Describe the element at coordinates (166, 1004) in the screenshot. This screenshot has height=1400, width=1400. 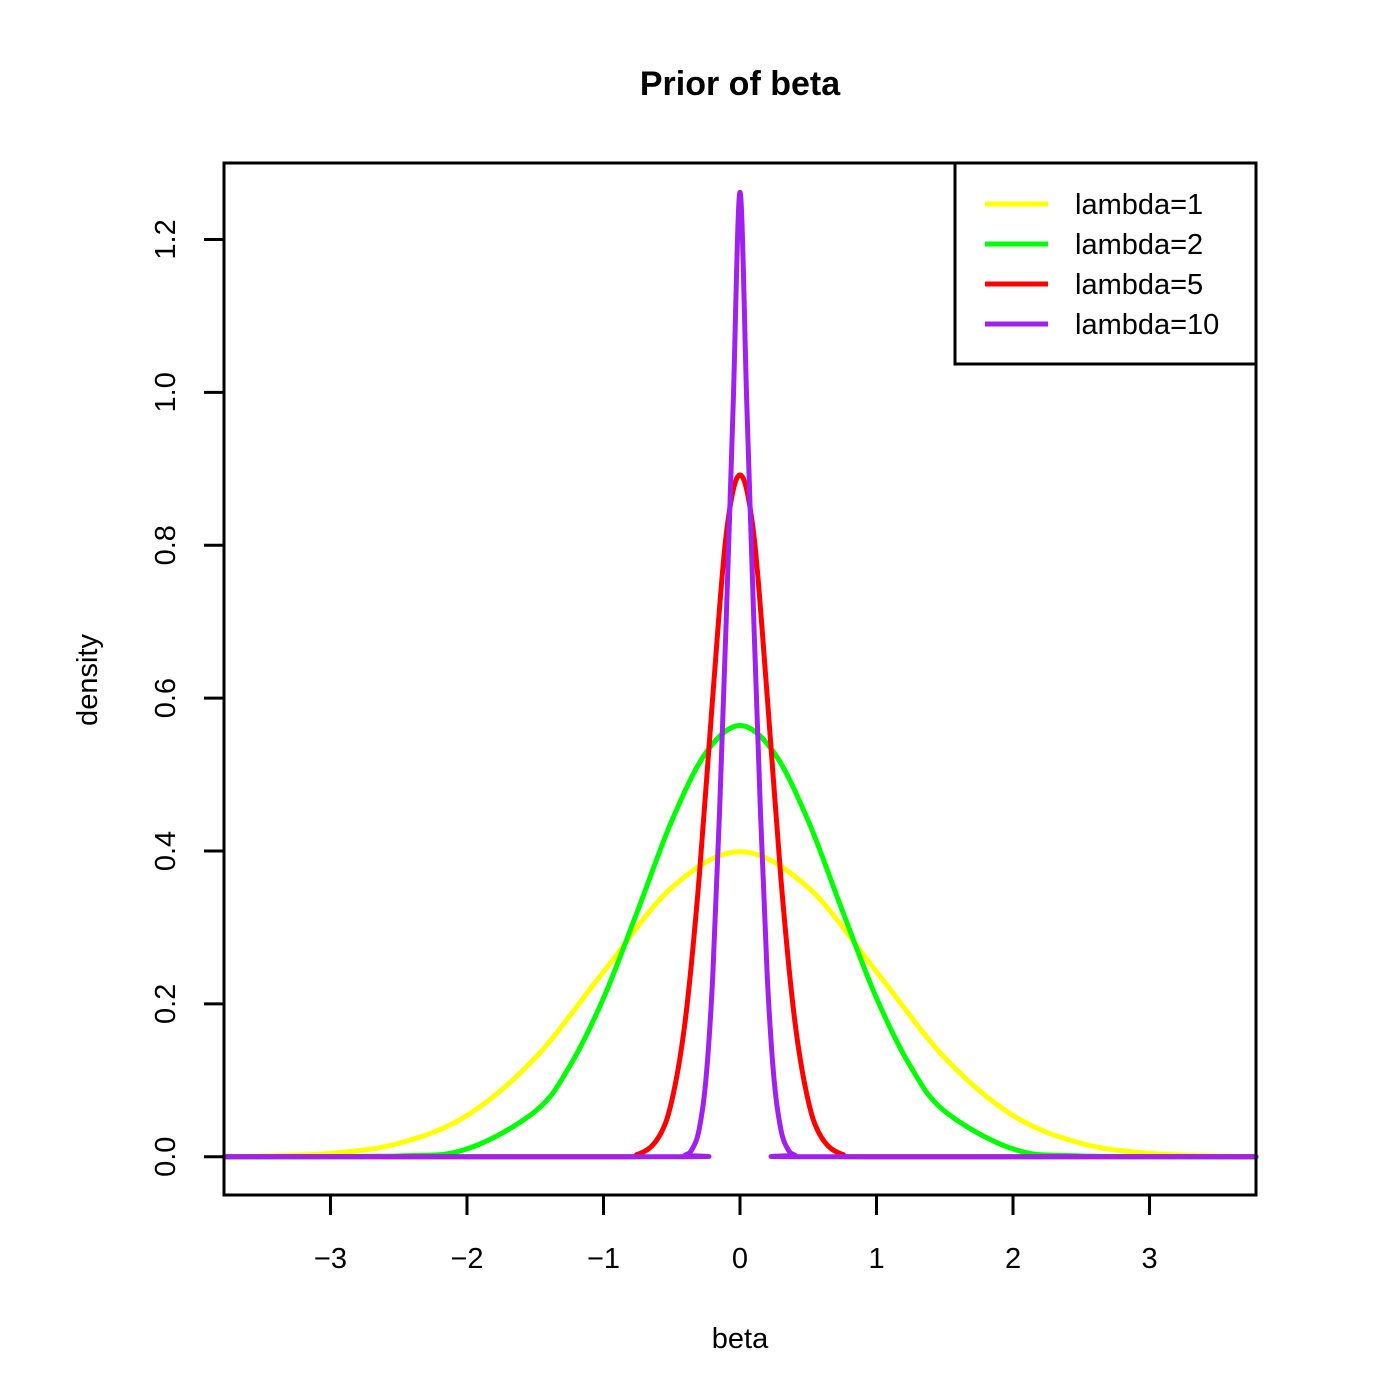
I see `y-tick-label: 0.2` at that location.